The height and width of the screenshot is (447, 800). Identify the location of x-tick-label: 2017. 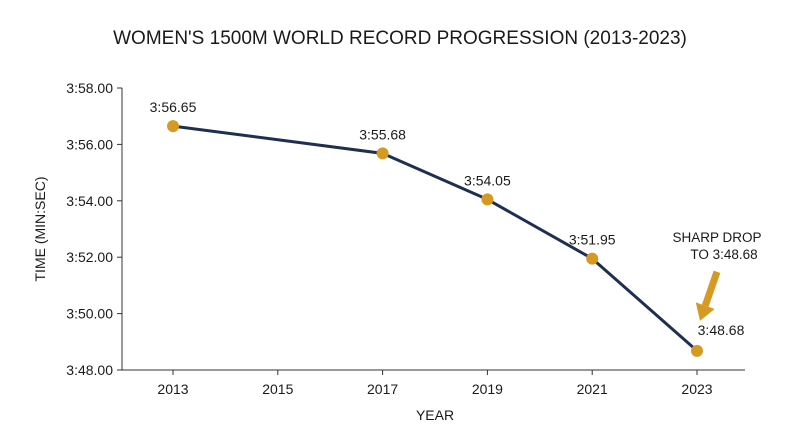
(382, 389).